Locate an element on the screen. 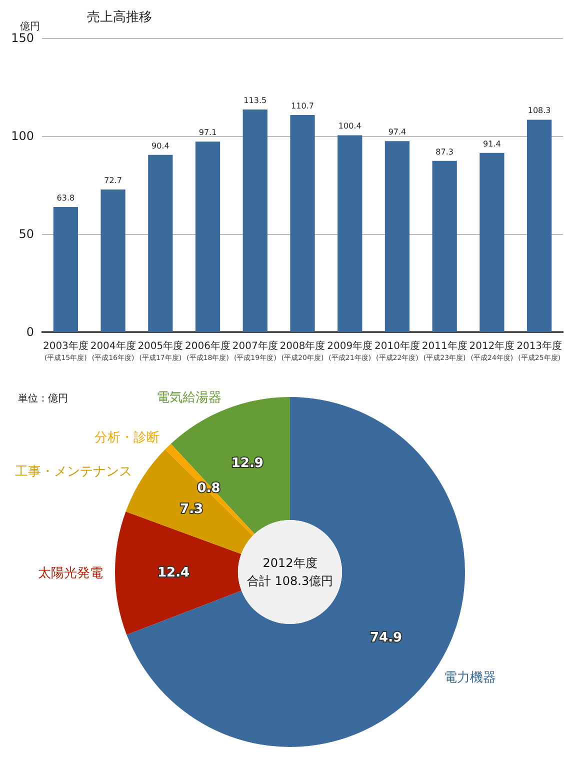 Image resolution: width=573 pixels, height=758 pixels. data-label: 7.3 is located at coordinates (192, 510).